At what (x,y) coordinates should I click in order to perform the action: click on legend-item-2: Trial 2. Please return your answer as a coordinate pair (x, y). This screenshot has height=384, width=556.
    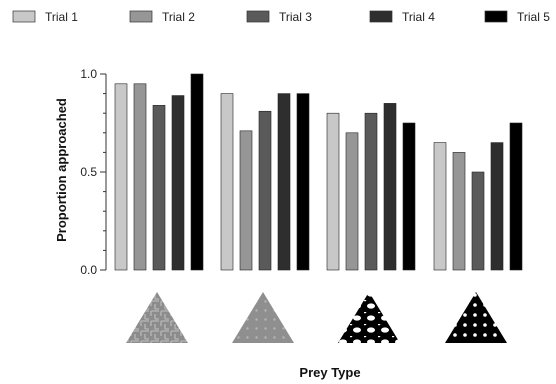
    Looking at the image, I should click on (162, 17).